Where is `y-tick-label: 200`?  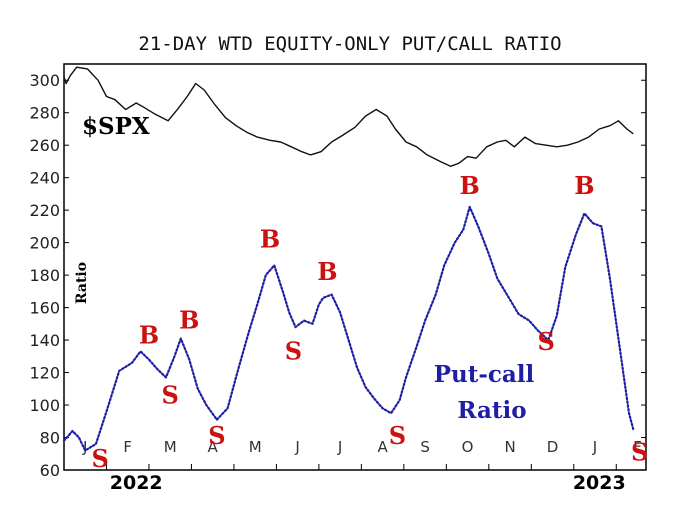
y-tick-label: 200 is located at coordinates (44, 243).